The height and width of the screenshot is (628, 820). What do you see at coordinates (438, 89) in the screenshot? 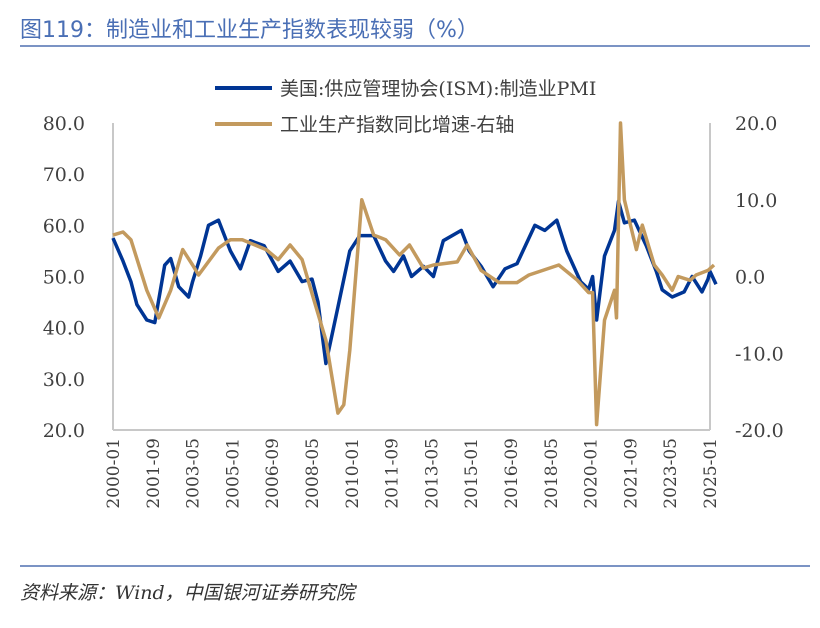
I see `legend-label: 美国:供应管理协会(ISM):制造业PMI` at bounding box center [438, 89].